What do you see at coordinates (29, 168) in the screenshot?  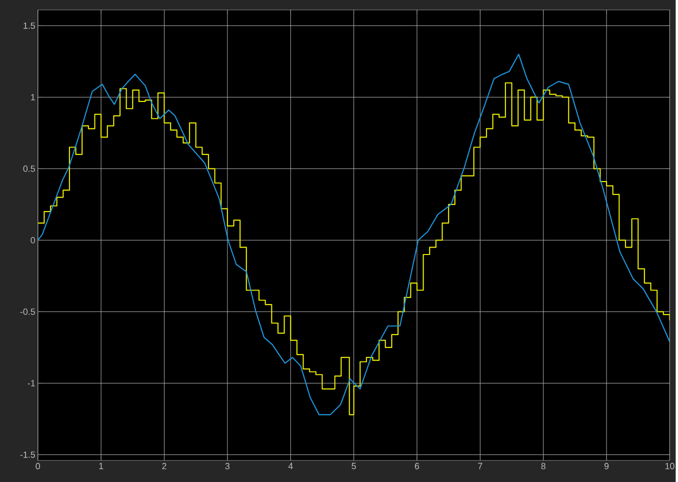 I see `y-tick-label: 0.5` at bounding box center [29, 168].